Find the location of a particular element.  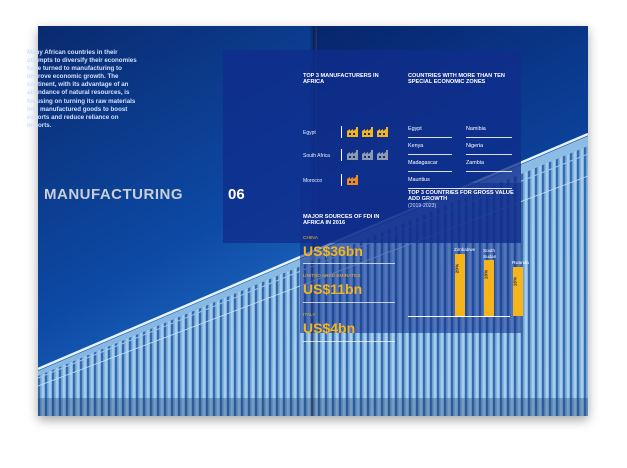

fdi-country: Italy is located at coordinates (309, 315).